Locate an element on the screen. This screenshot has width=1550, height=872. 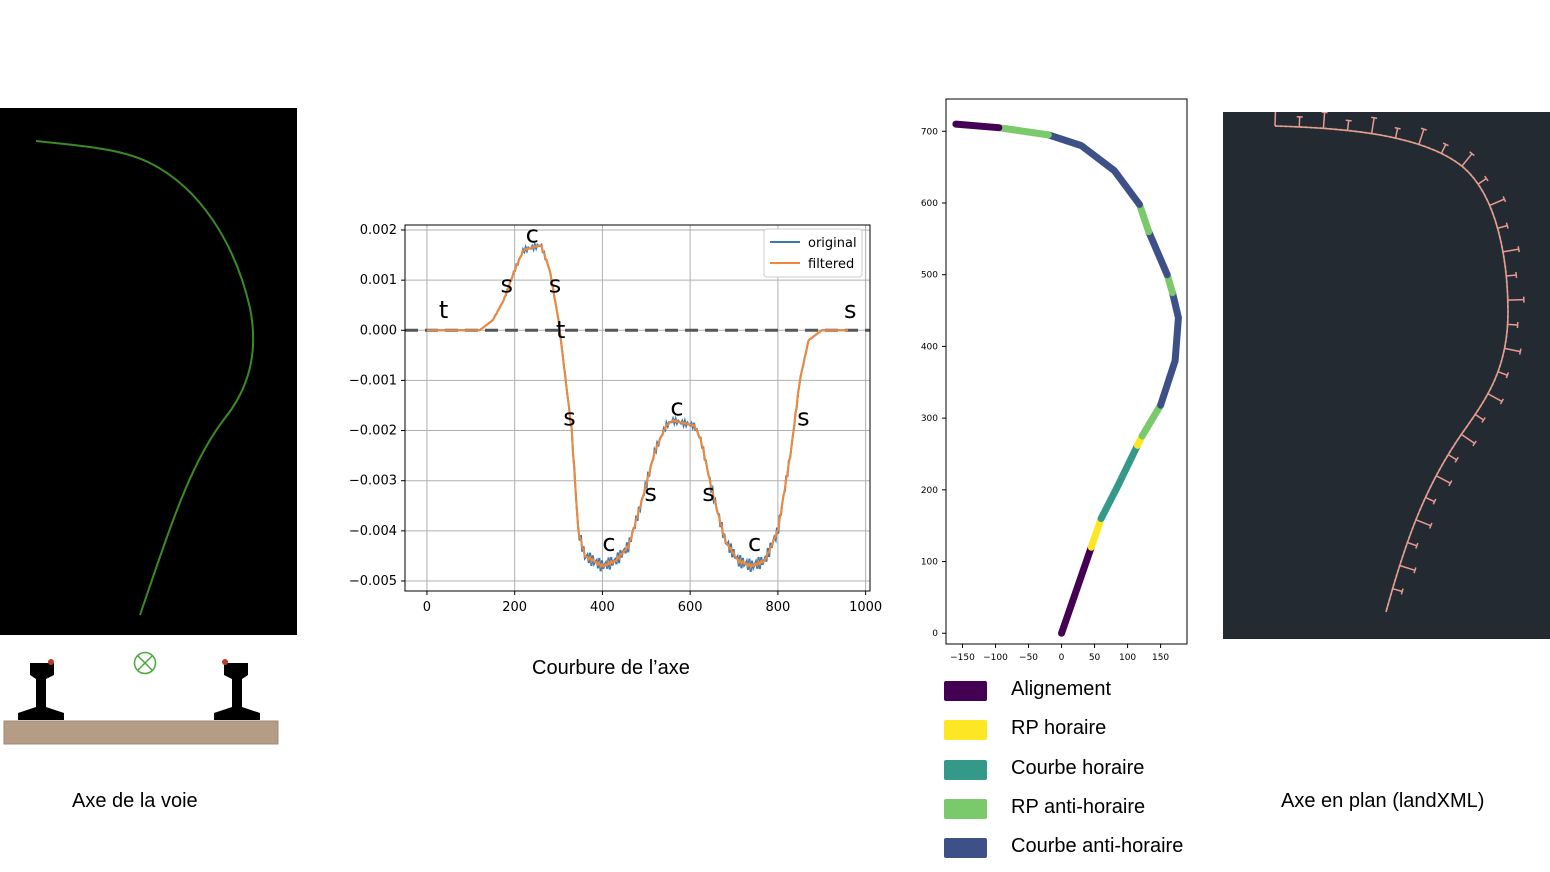
legend-label: Alignement is located at coordinates (1061, 689).